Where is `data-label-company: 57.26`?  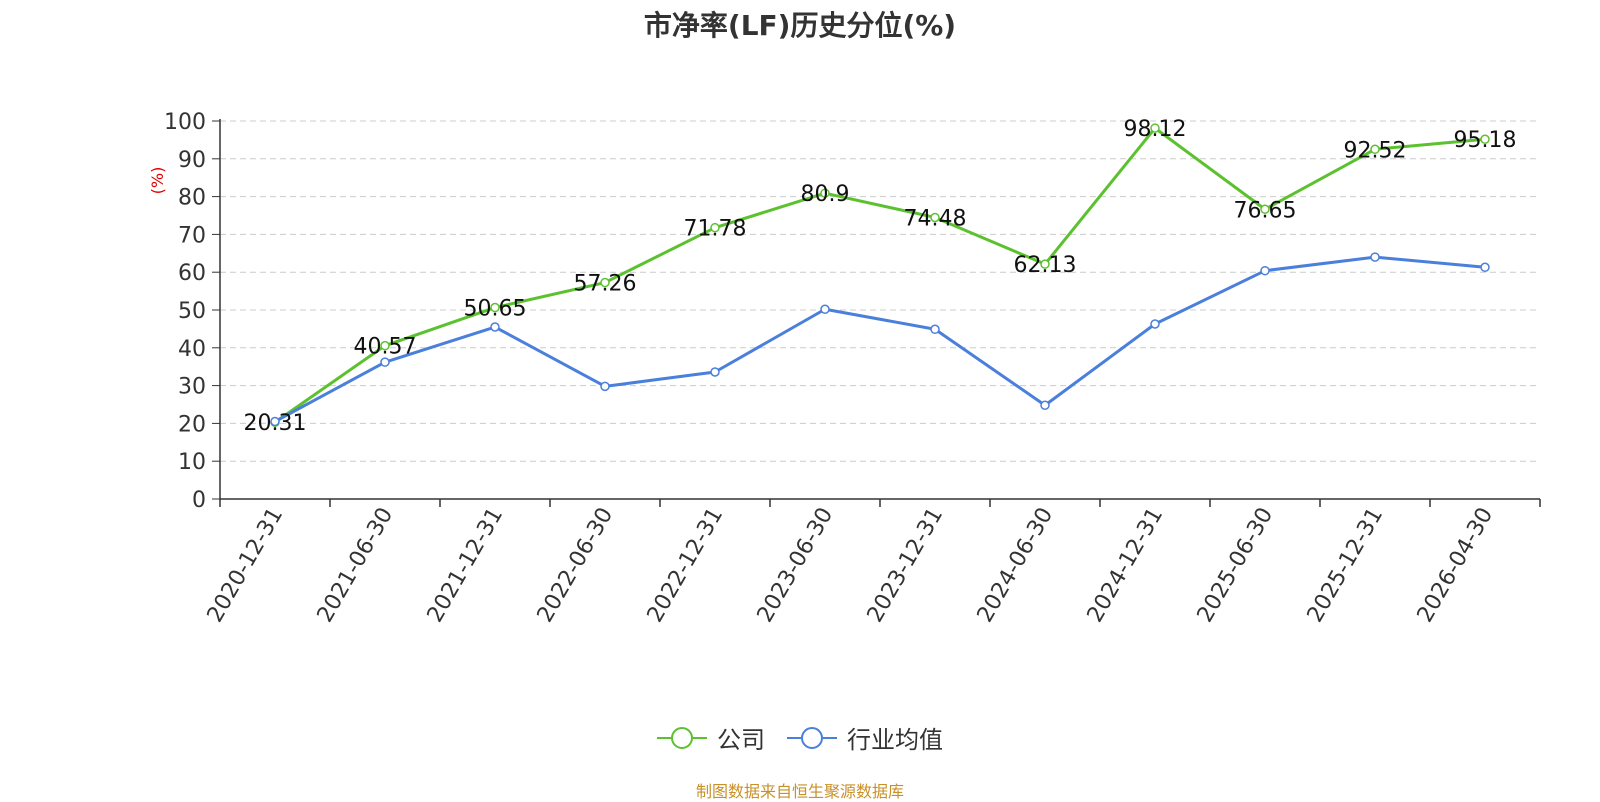 data-label-company: 57.26 is located at coordinates (605, 284).